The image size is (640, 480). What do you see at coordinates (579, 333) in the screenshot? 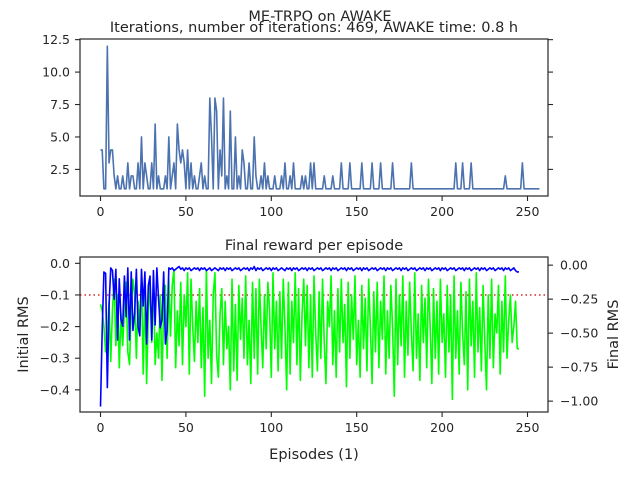
I see `y-right-tick-label: −0.50` at bounding box center [579, 333].